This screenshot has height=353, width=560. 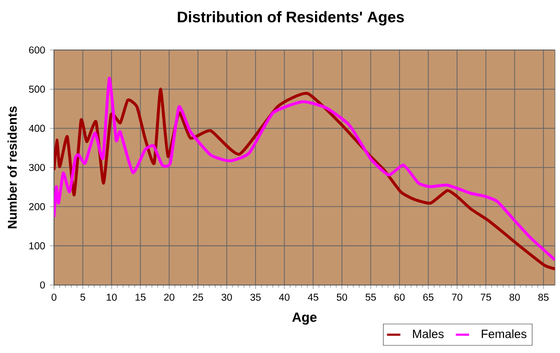 What do you see at coordinates (37, 50) in the screenshot?
I see `y-tick-label: 600` at bounding box center [37, 50].